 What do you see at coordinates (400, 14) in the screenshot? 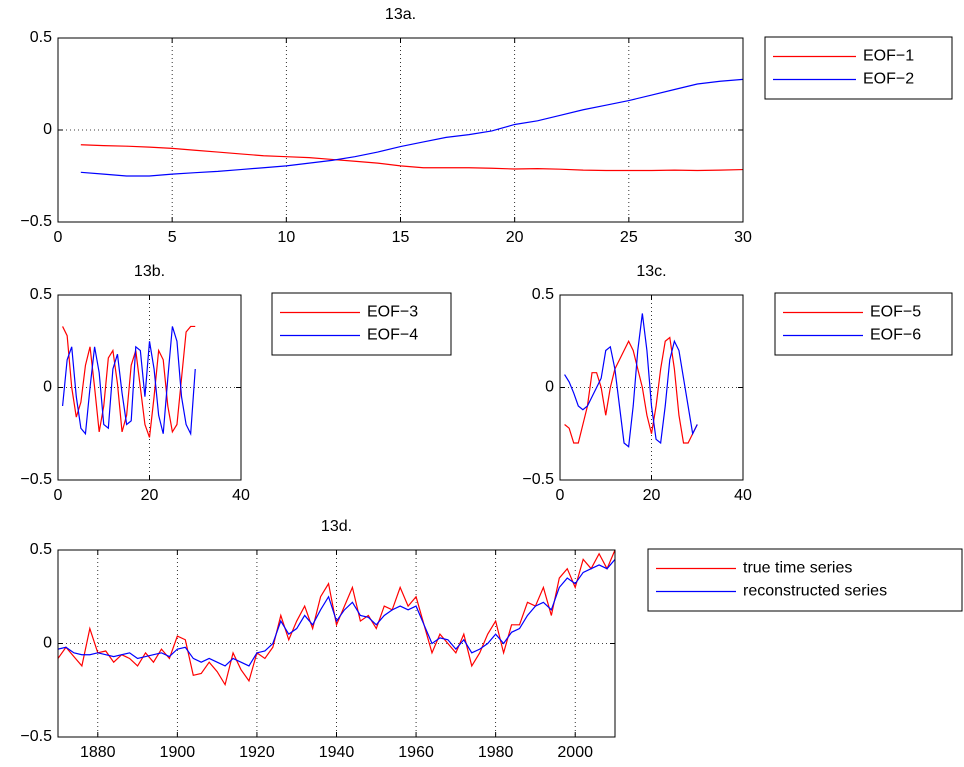
I see `chart-title: 13a.` at bounding box center [400, 14].